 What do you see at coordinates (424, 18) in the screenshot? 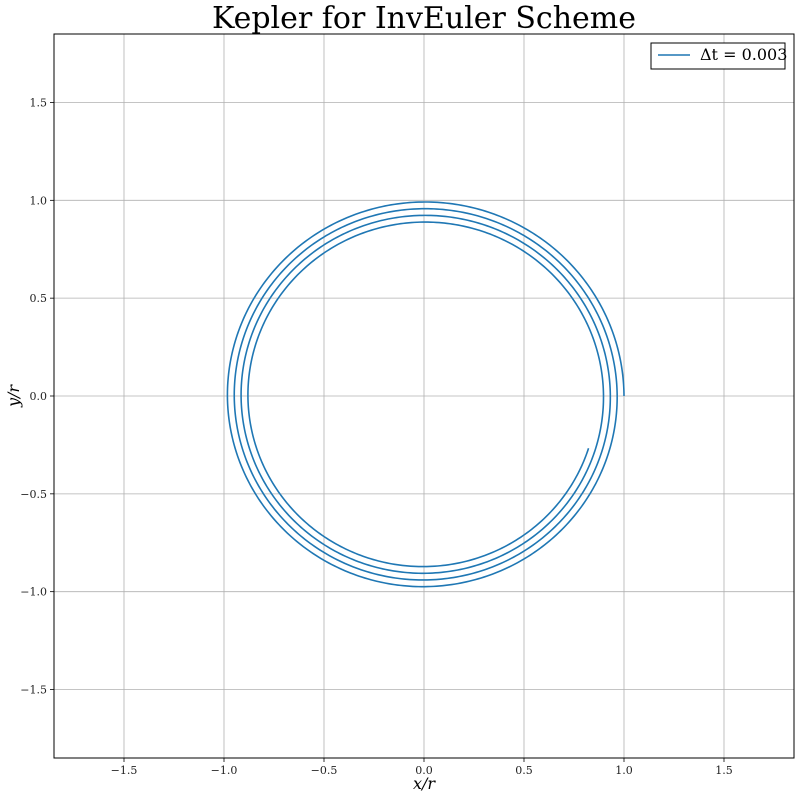
I see `chart-title: Kepler for InvEuler Scheme` at bounding box center [424, 18].